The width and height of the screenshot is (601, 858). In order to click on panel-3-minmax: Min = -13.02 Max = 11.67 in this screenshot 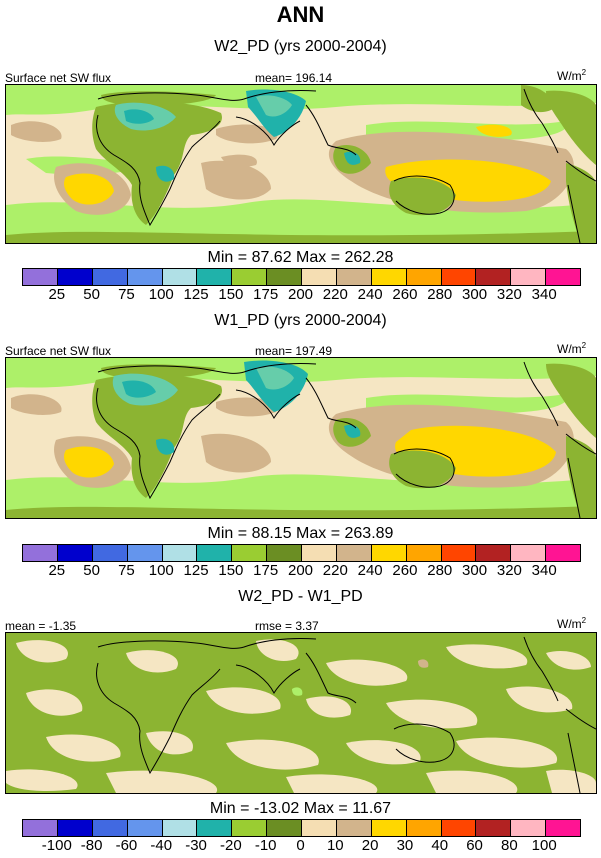, I will do `click(300, 808)`.